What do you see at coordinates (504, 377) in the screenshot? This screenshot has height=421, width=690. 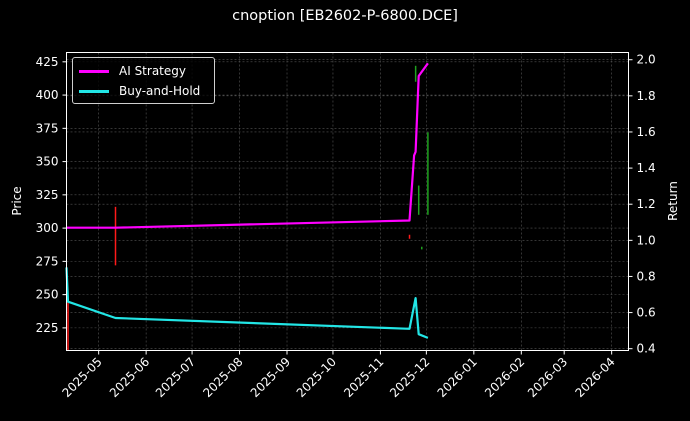 I see `x-tick-label: 2026-02` at bounding box center [504, 377].